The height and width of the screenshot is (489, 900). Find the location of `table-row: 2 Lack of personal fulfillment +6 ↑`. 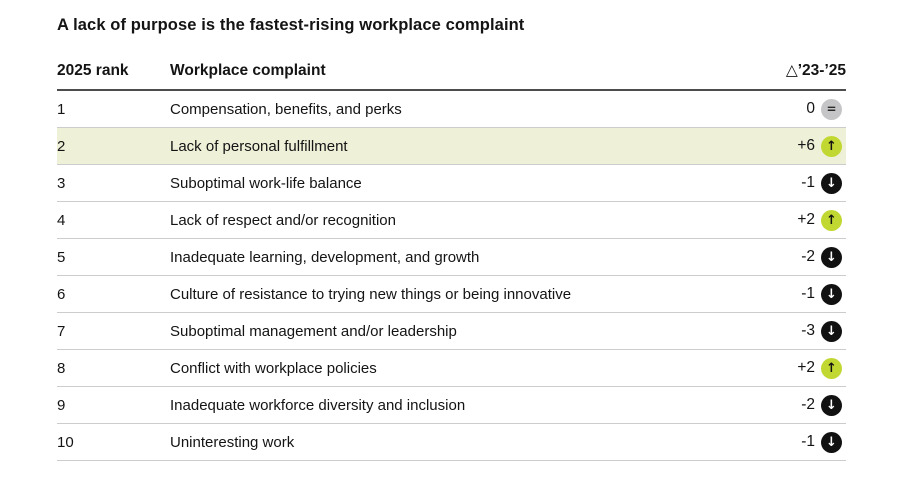

table-row: 2 Lack of personal fulfillment +6 ↑ is located at coordinates (451, 146).